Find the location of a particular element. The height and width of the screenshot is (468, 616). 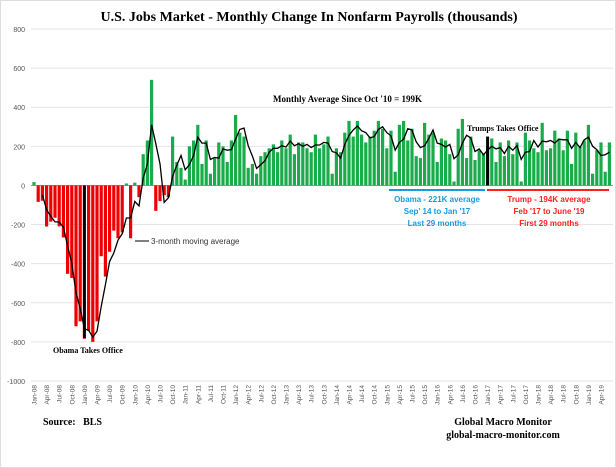

trump-office-marker is located at coordinates (488, 161).